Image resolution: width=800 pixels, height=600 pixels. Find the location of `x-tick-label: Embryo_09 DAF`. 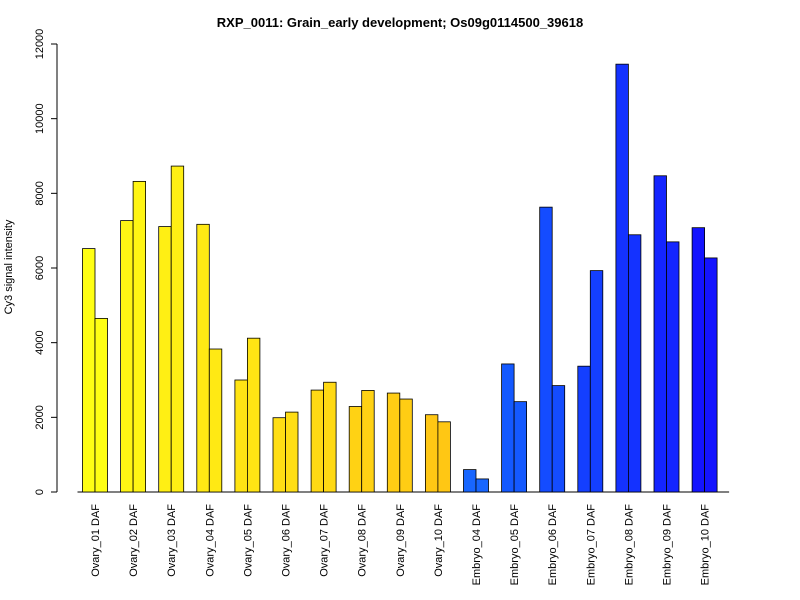

x-tick-label: Embryo_09 DAF is located at coordinates (668, 545).